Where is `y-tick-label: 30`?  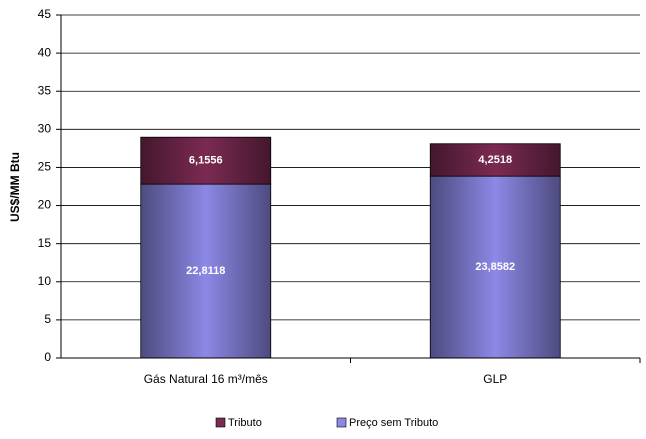
y-tick-label: 30 is located at coordinates (45, 129).